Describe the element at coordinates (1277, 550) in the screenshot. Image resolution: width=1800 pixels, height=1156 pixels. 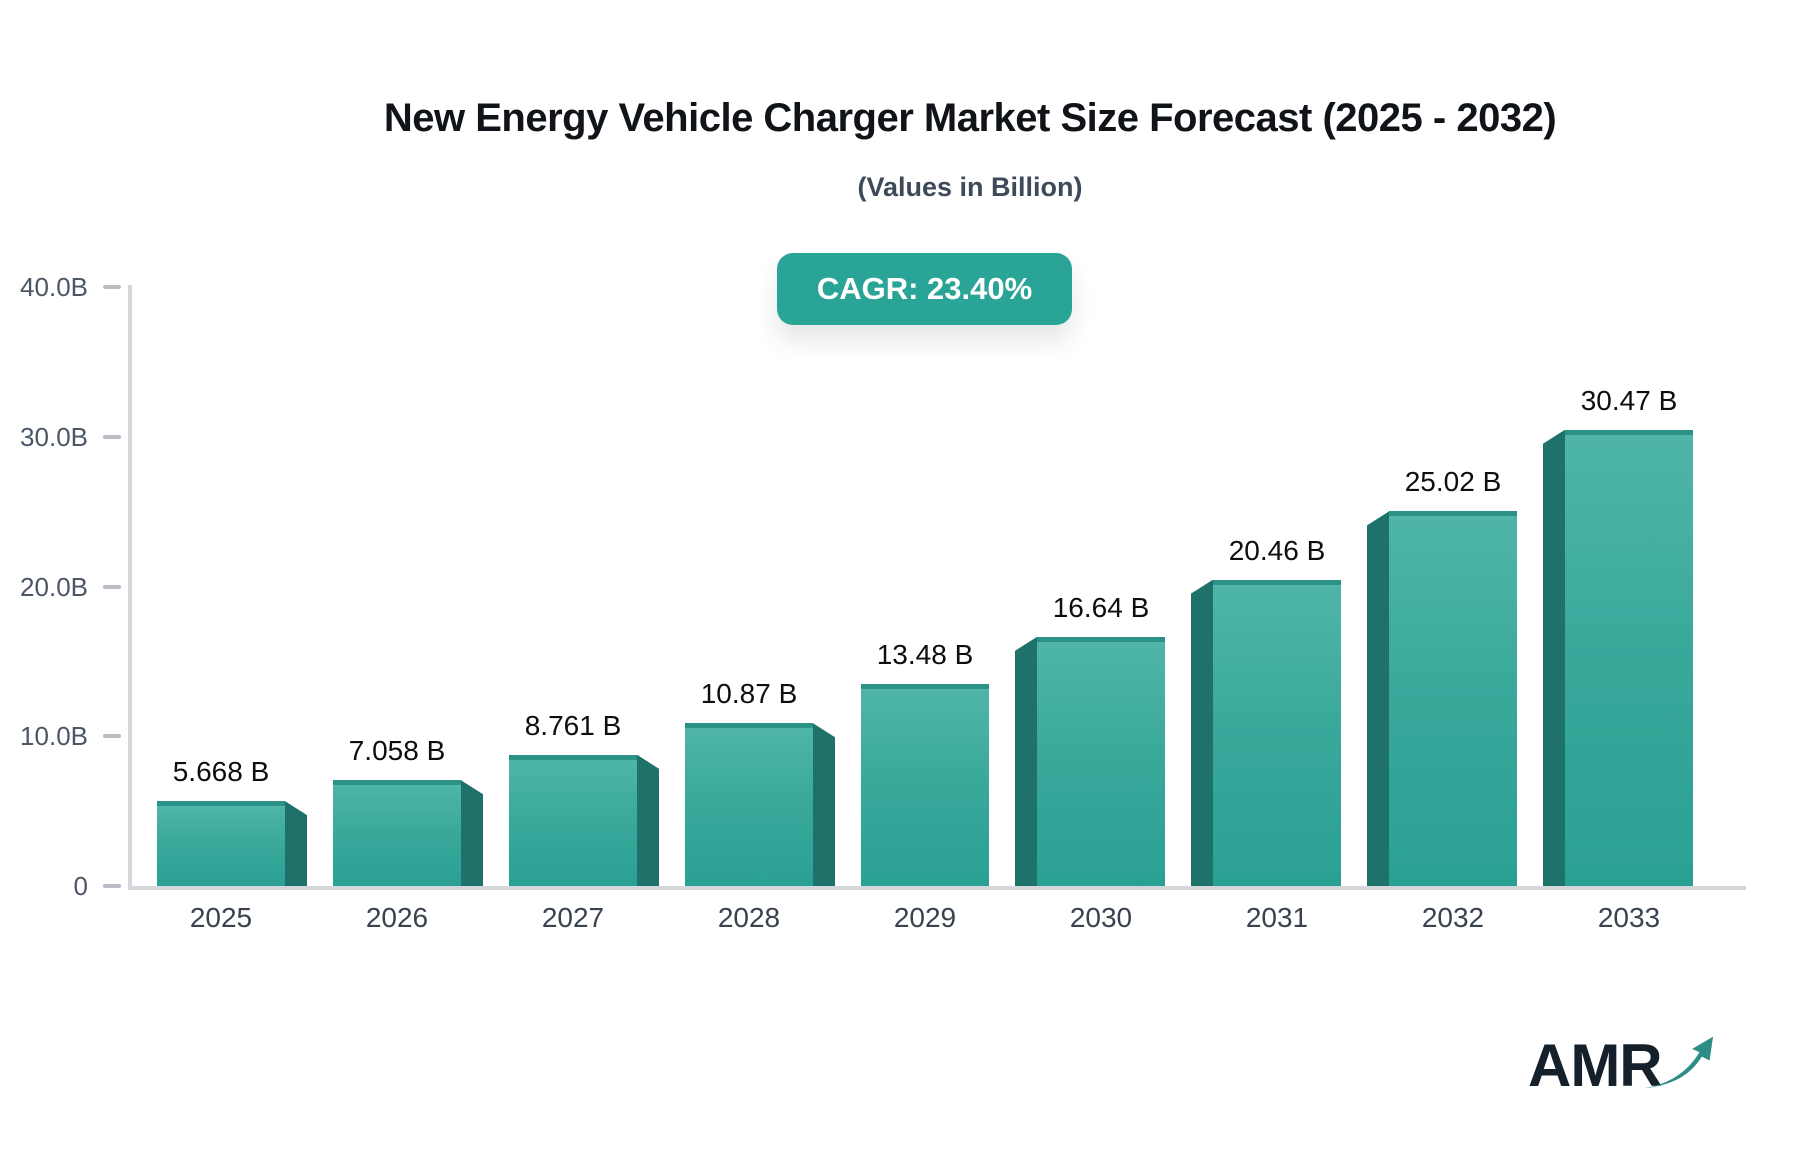
I see `bar-value-label: 20.46 B` at that location.